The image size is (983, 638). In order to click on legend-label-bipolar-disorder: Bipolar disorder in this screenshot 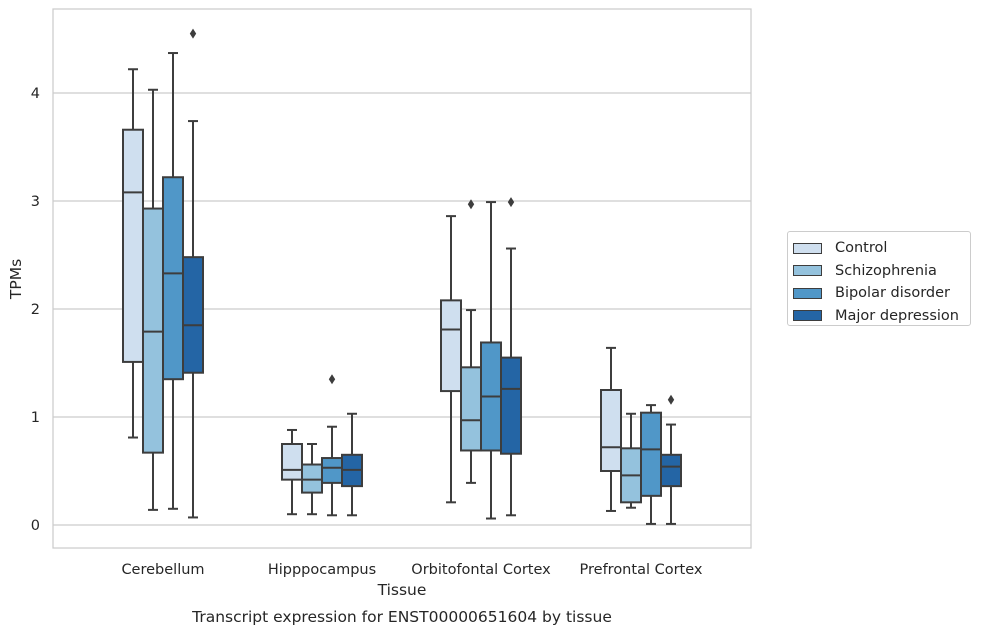, I will do `click(892, 293)`.